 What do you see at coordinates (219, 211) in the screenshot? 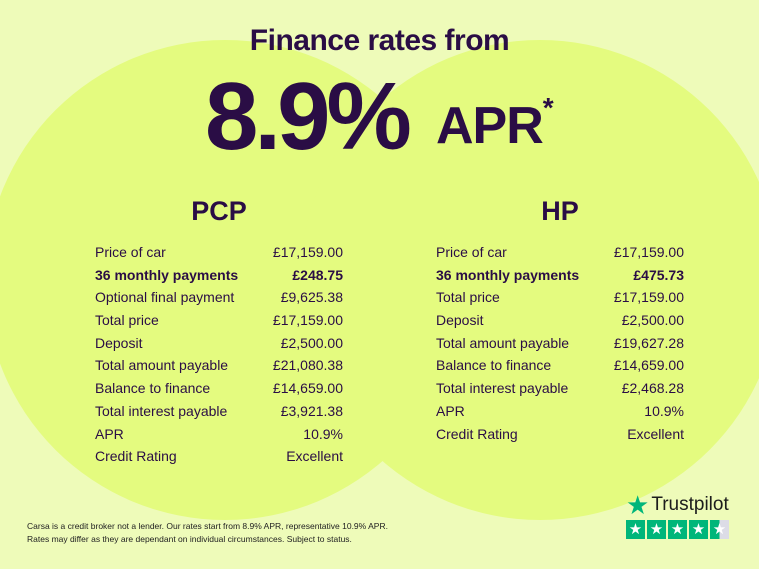
I see `pcp-title: PCP` at bounding box center [219, 211].